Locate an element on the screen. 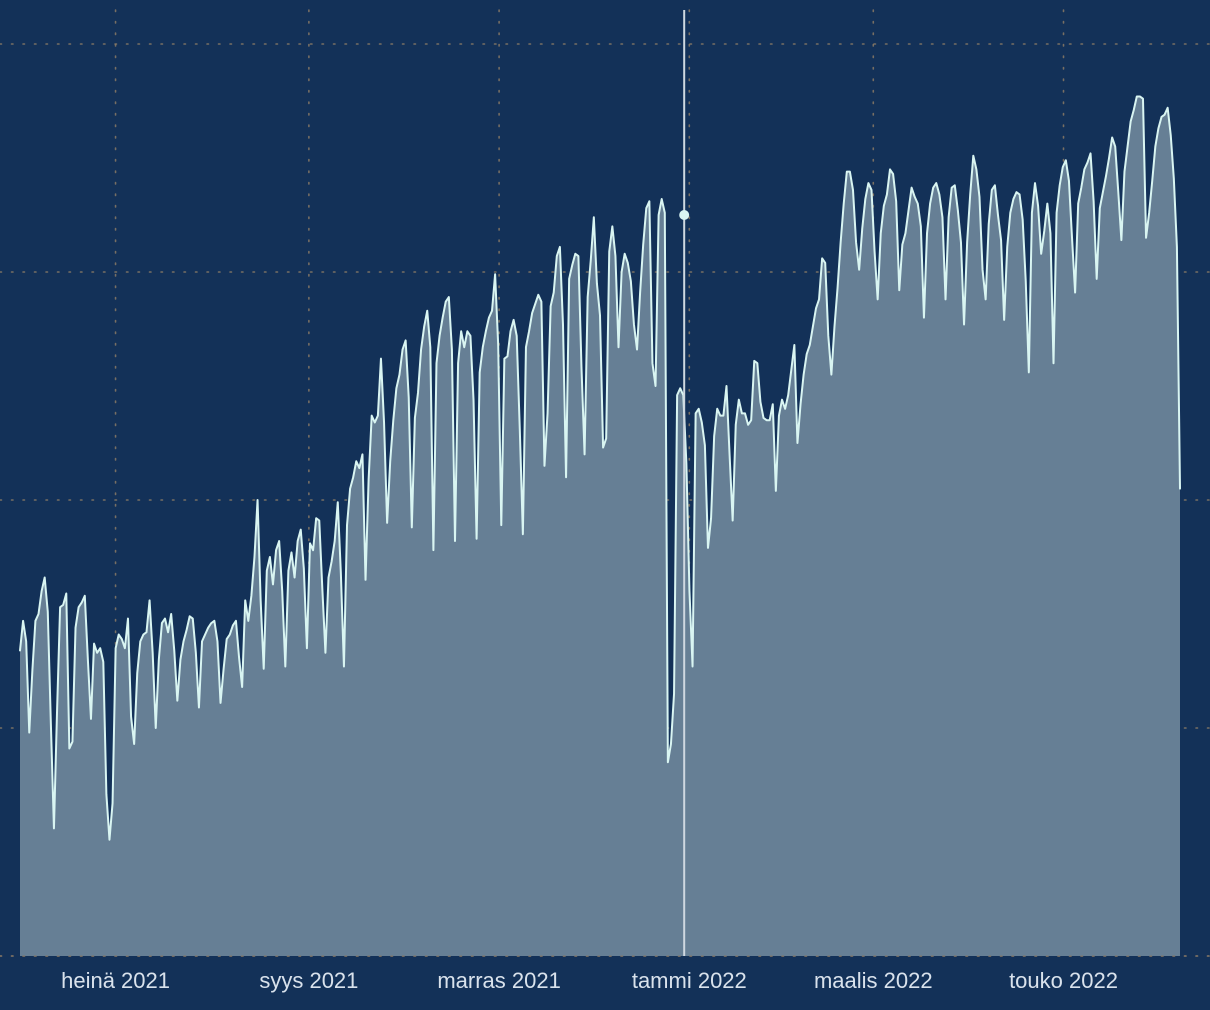 This screenshot has width=1210, height=1010. x-tick-label: touko 2022 is located at coordinates (1063, 980).